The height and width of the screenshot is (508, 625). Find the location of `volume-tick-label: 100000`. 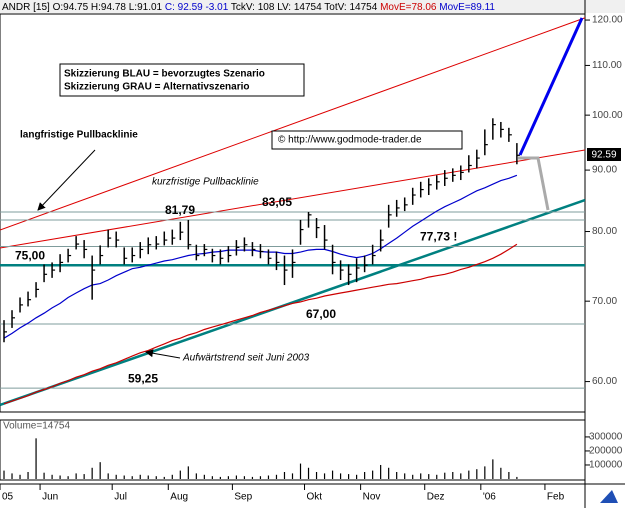

volume-tick-label: 100000 is located at coordinates (606, 465).